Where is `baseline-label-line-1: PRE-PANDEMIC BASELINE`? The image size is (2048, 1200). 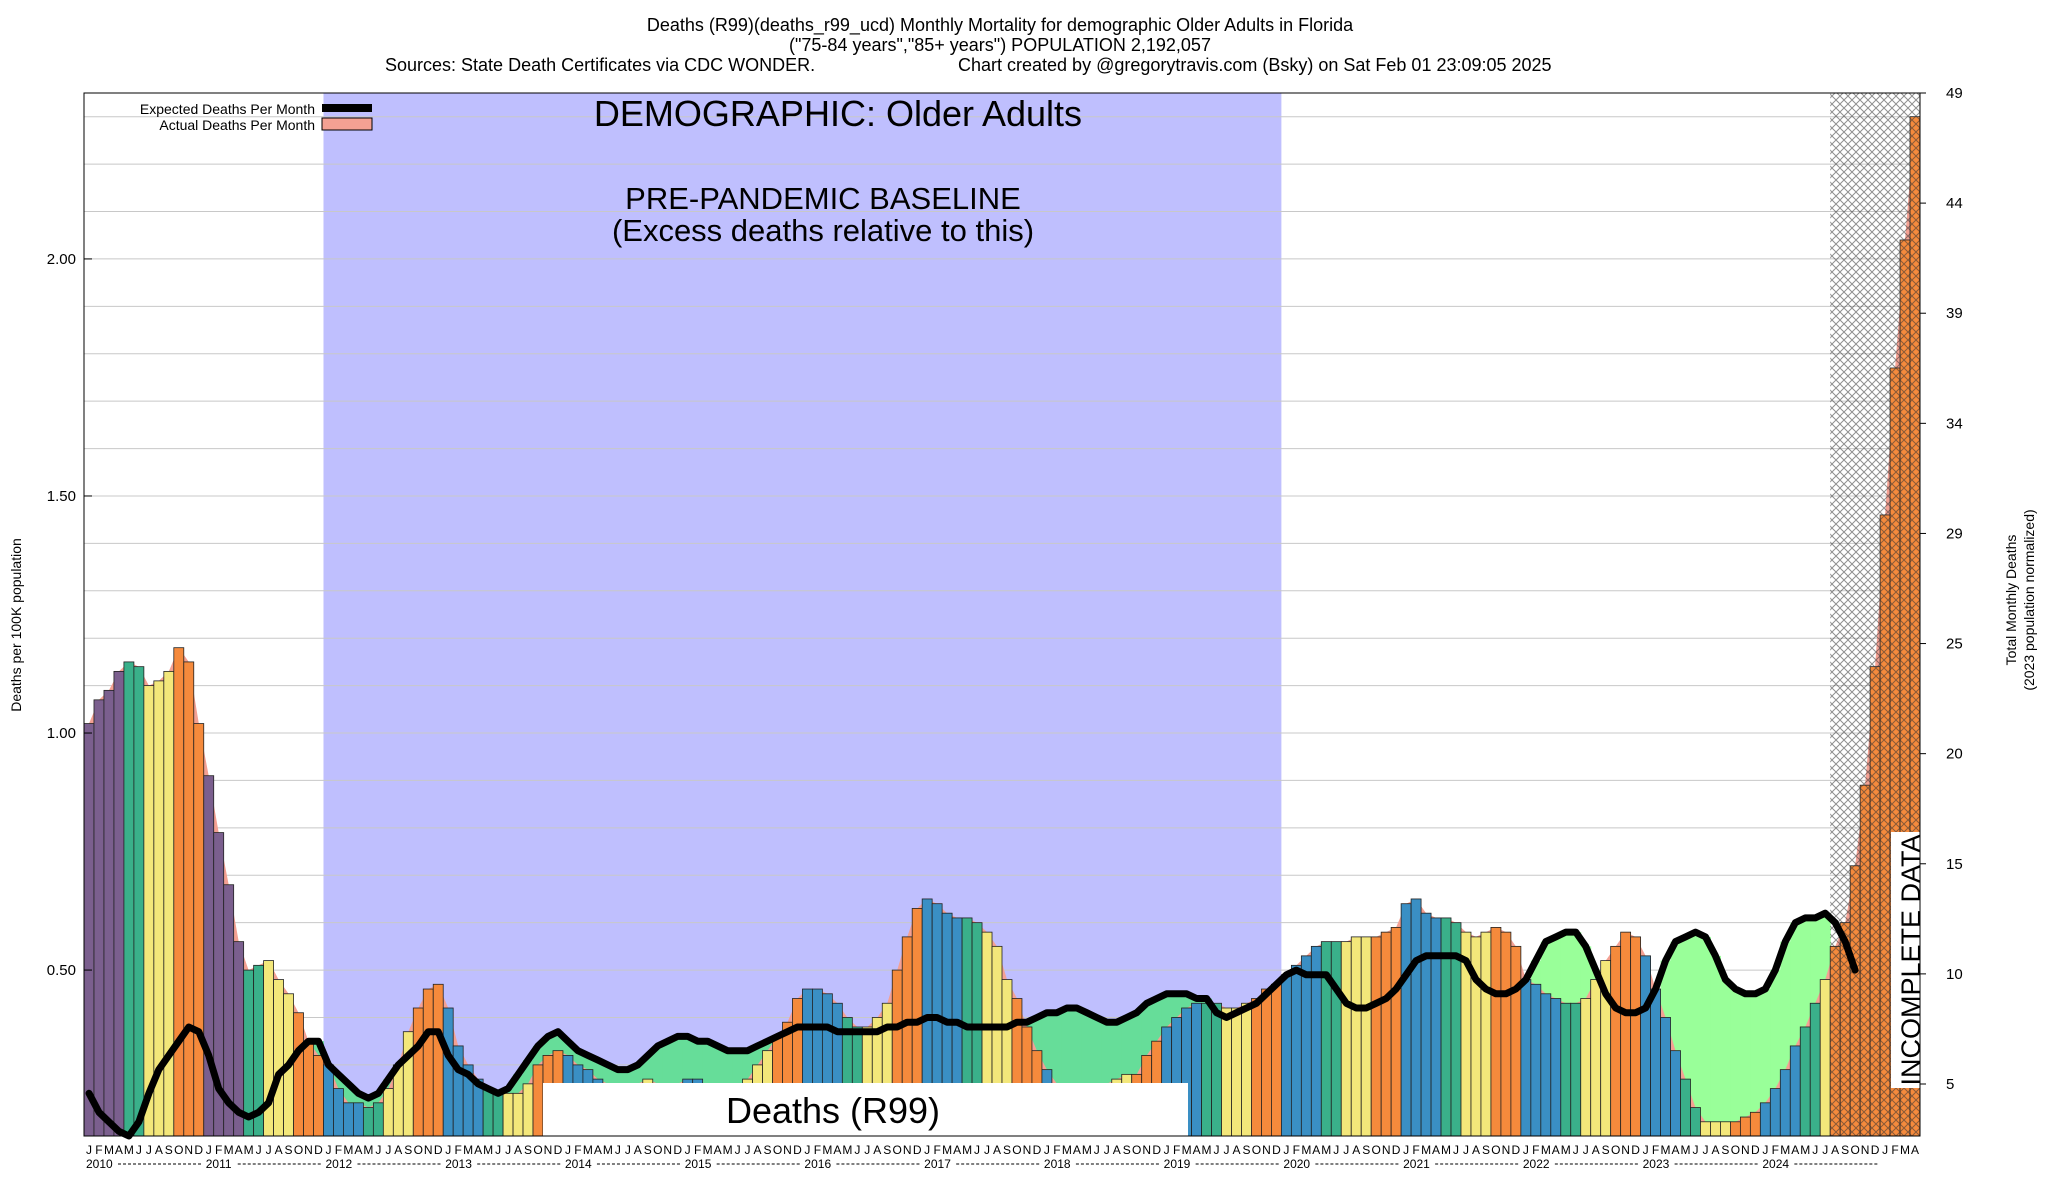
baseline-label-line-1: PRE-PANDEMIC BASELINE is located at coordinates (823, 198).